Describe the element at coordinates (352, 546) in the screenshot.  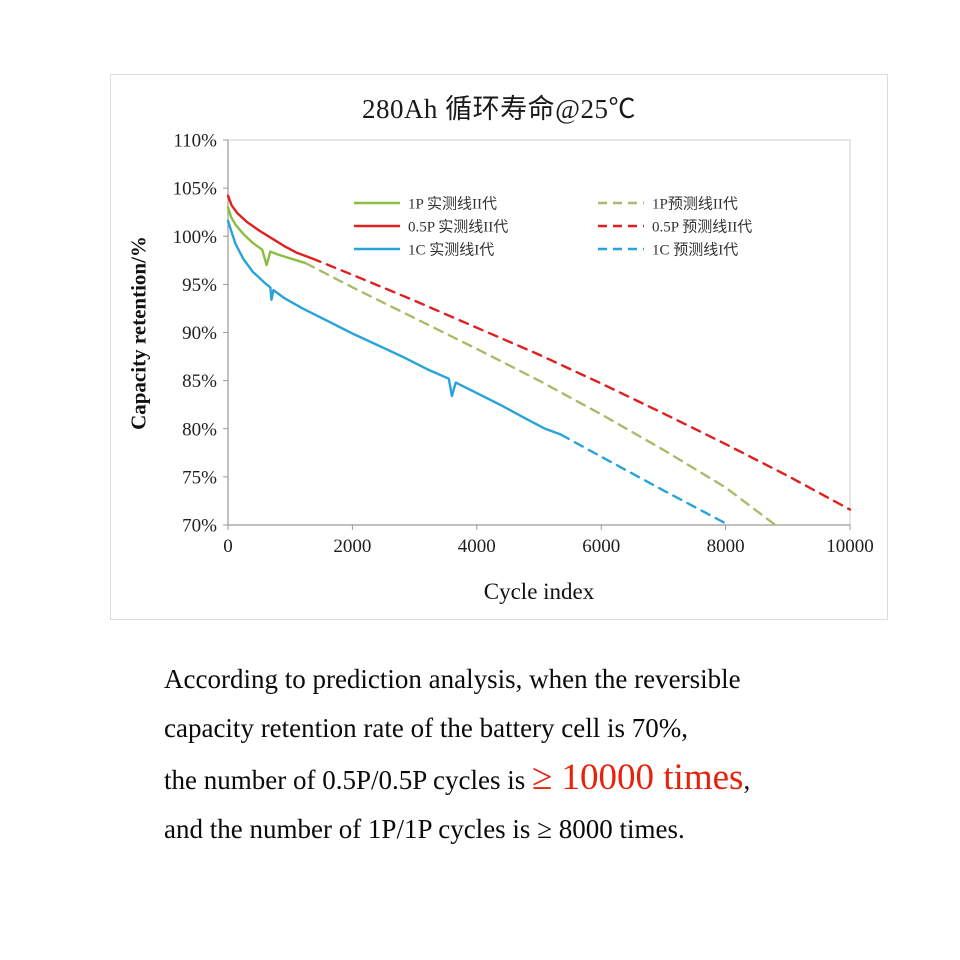
I see `x-tick-label: 2000` at that location.